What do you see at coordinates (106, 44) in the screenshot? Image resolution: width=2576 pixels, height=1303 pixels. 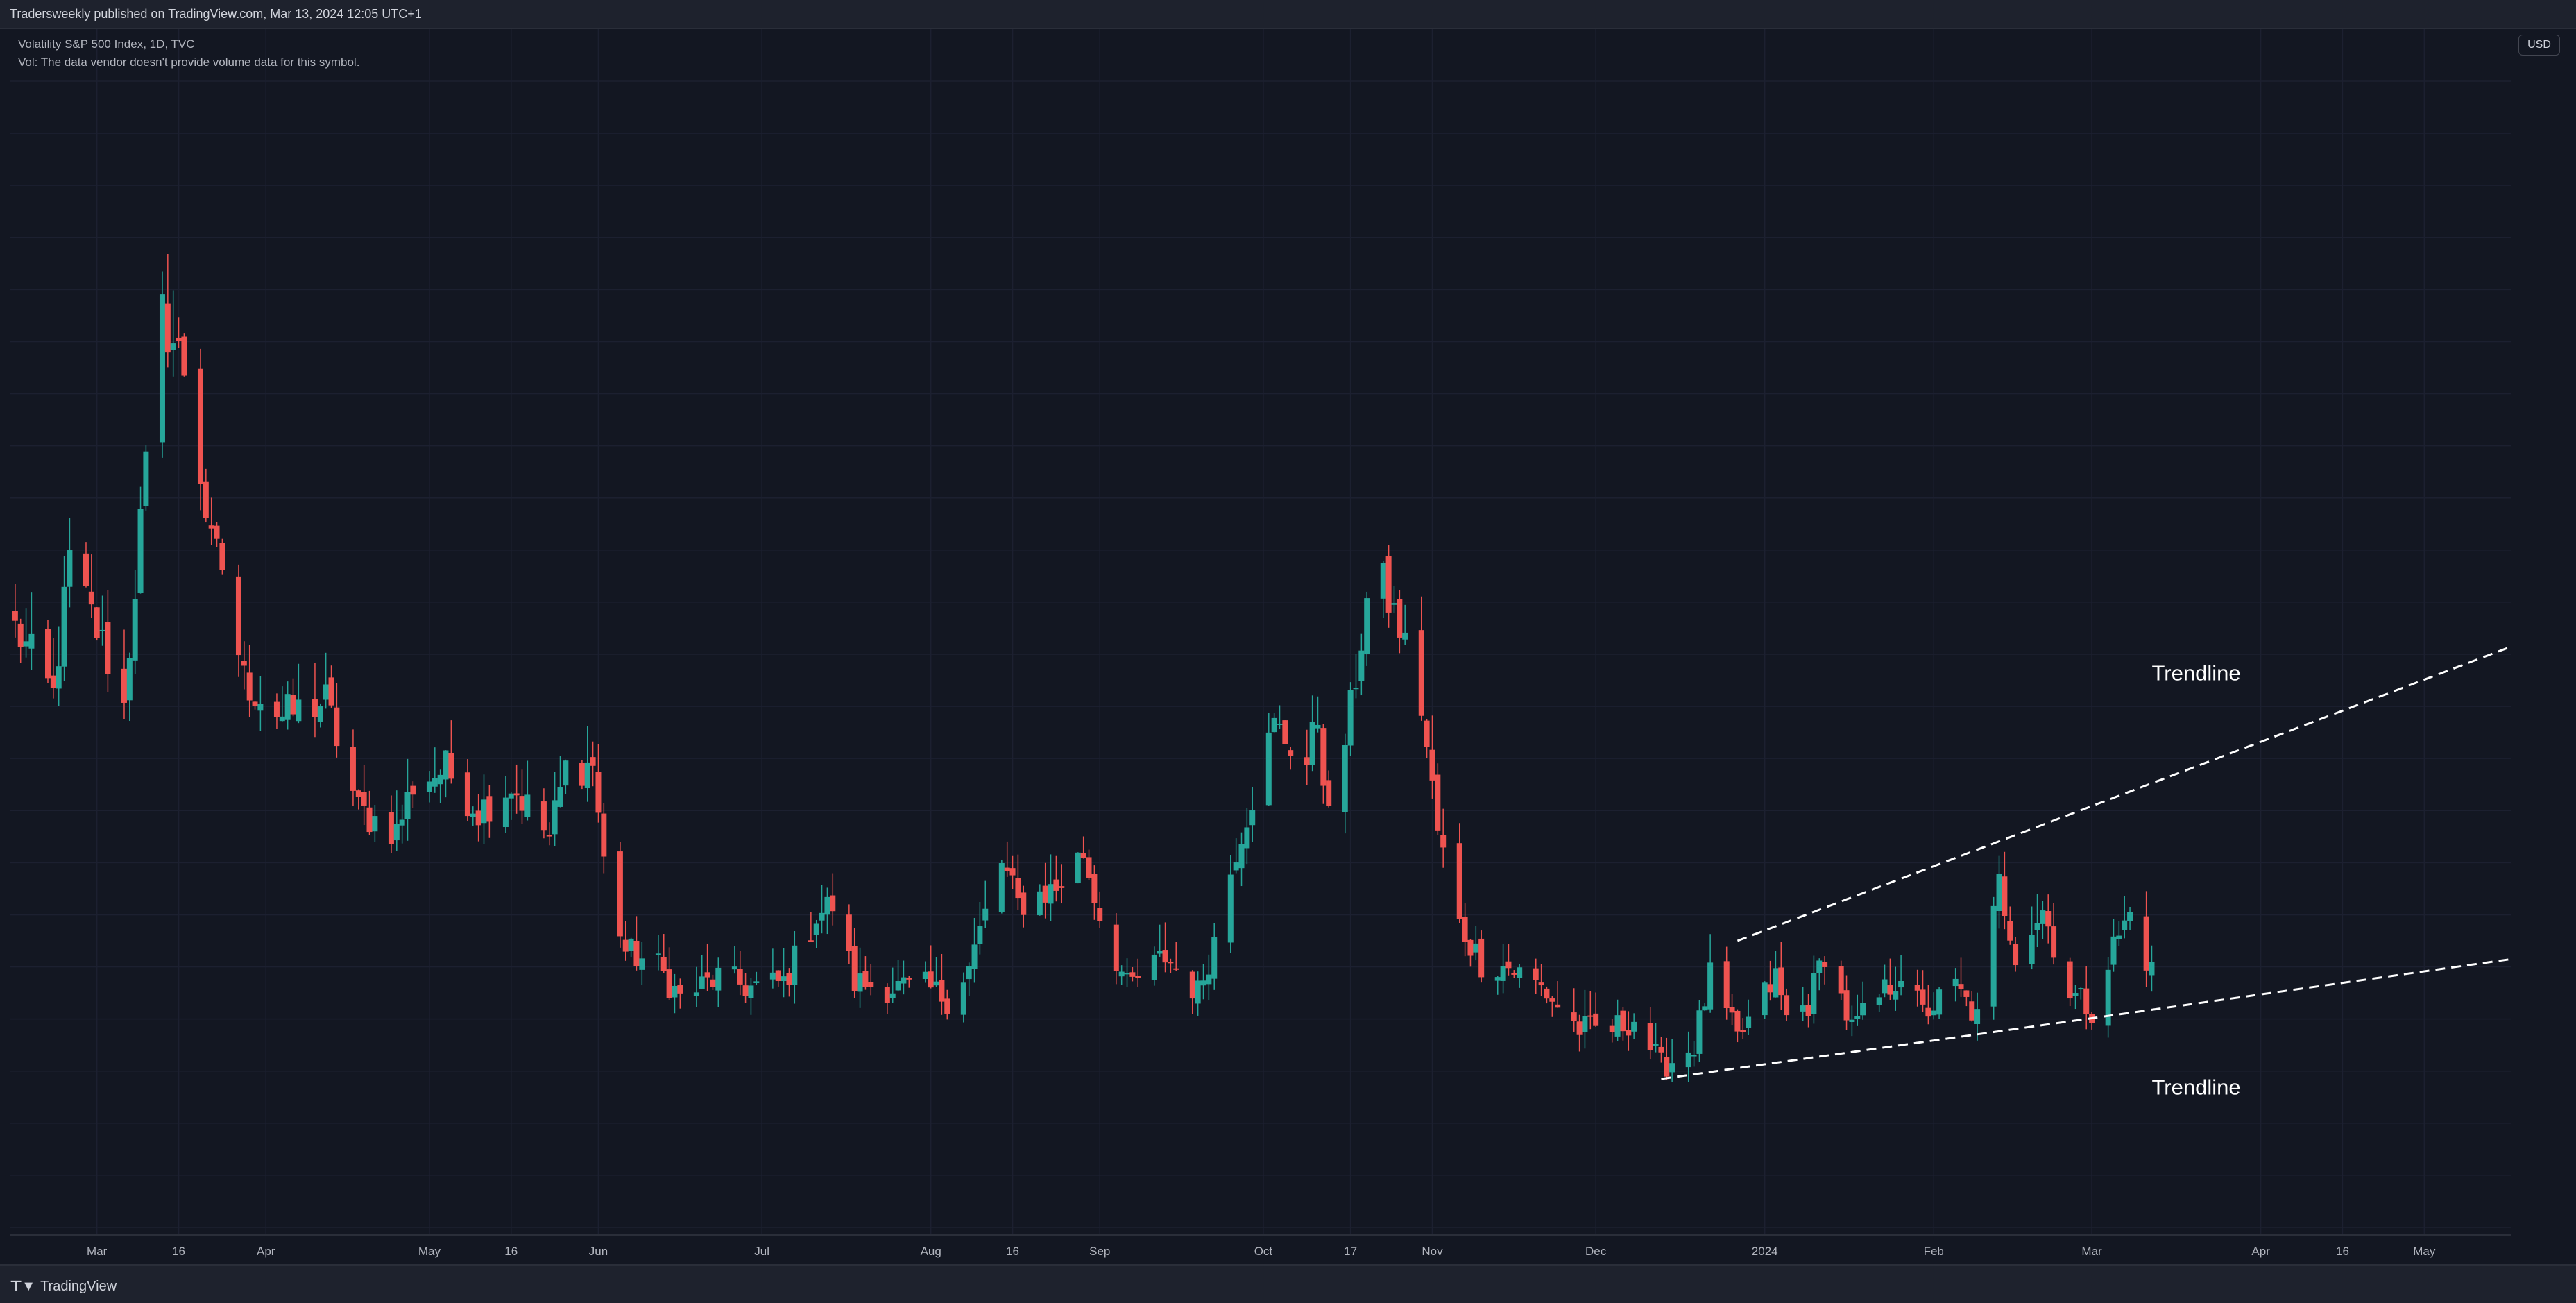 I see `legend-symbol: Volatility S&P 500 Index, 1D, TVC` at bounding box center [106, 44].